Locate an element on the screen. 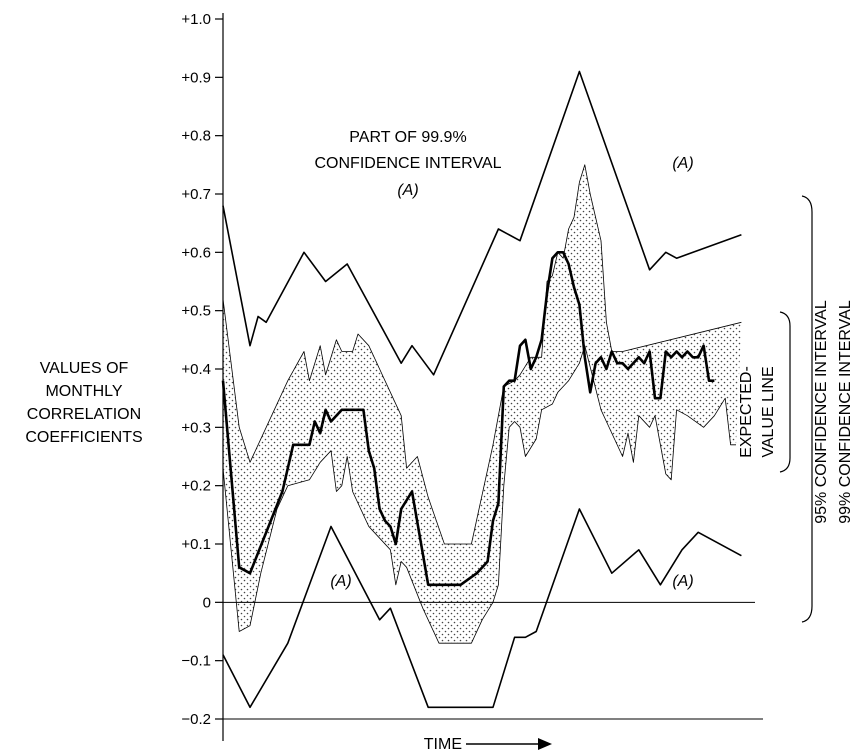 This screenshot has height=756, width=862. part-of-interval-label: CONFIDENCE INTERVAL is located at coordinates (408, 163).